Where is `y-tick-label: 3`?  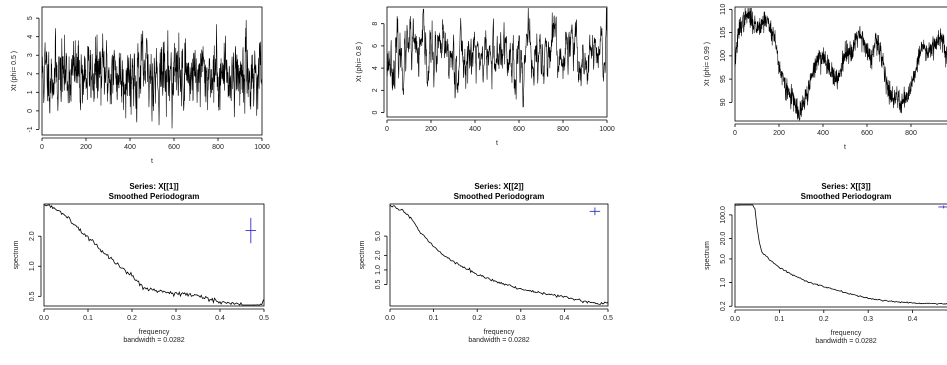
y-tick-label: 3 is located at coordinates (30, 55).